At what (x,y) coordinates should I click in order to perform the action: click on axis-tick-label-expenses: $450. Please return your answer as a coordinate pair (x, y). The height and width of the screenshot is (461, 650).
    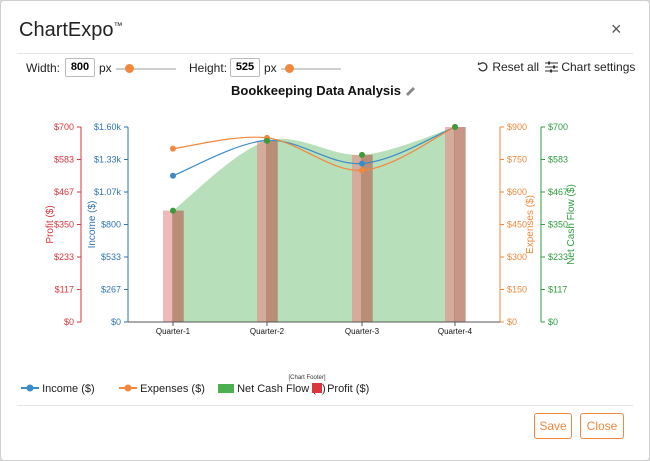
    Looking at the image, I should click on (517, 225).